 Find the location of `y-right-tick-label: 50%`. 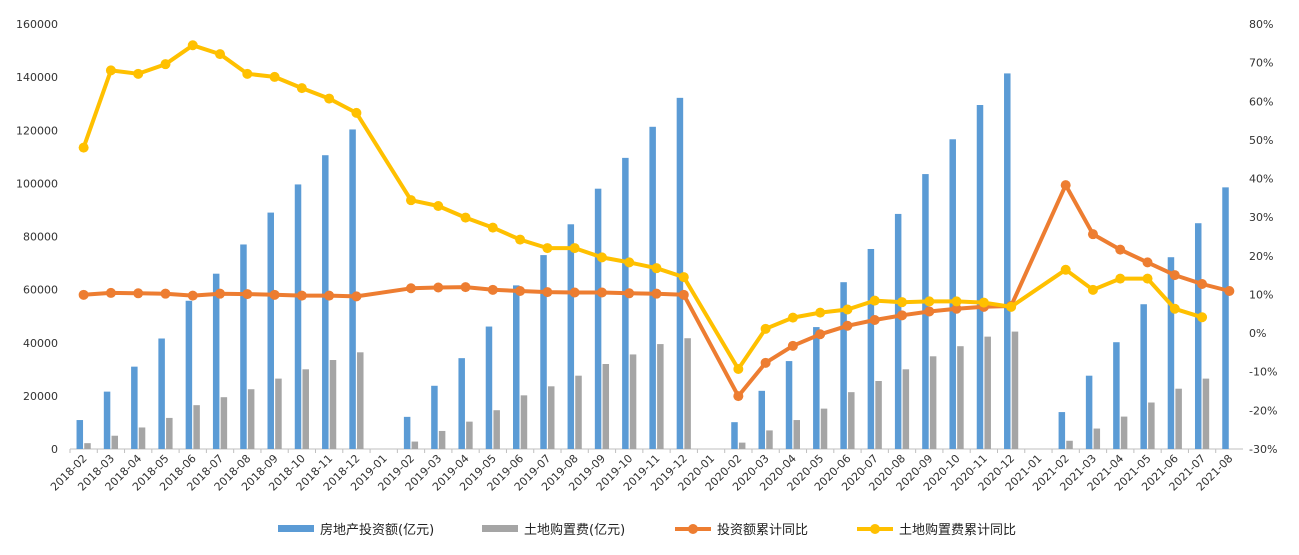

y-right-tick-label: 50% is located at coordinates (1261, 140).